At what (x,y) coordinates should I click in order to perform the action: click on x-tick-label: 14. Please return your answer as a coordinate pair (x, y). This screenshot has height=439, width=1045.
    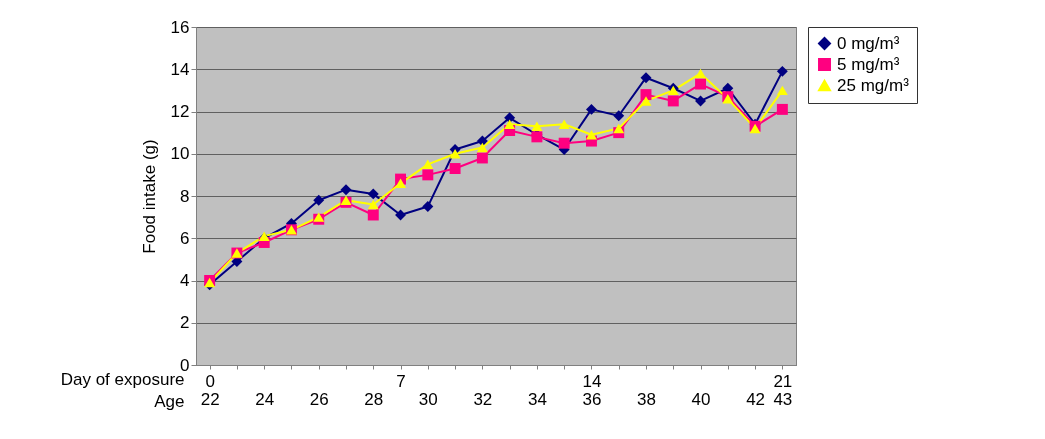
    Looking at the image, I should click on (592, 381).